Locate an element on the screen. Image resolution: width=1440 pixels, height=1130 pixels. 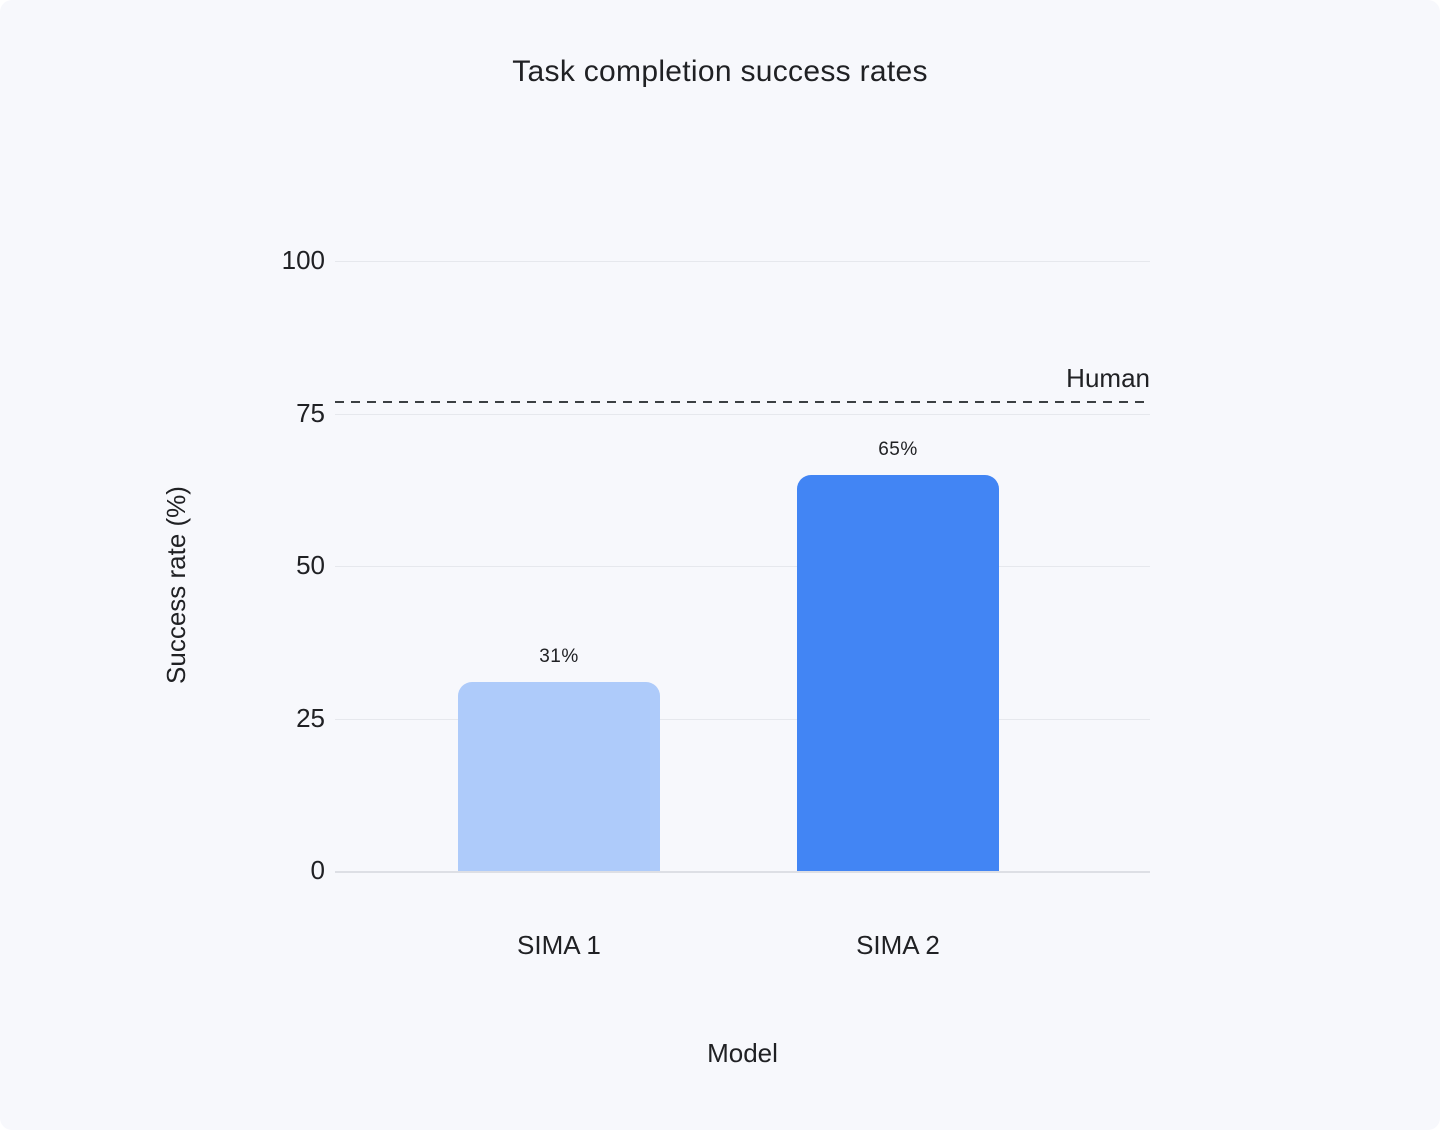
human-baseline-label: Human is located at coordinates (1108, 378).